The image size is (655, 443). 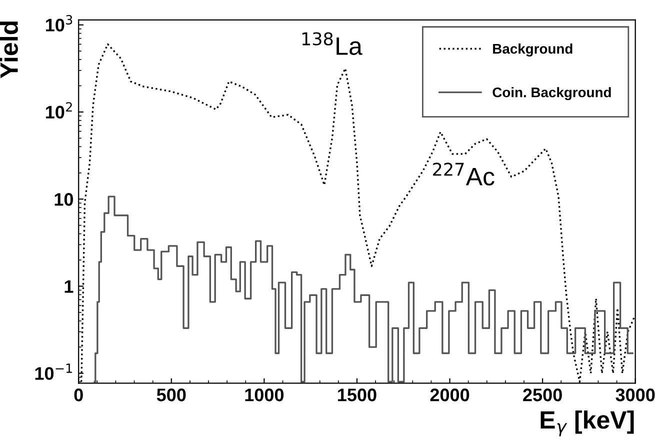 What do you see at coordinates (332, 44) in the screenshot?
I see `annotation: $^{138}$La` at bounding box center [332, 44].